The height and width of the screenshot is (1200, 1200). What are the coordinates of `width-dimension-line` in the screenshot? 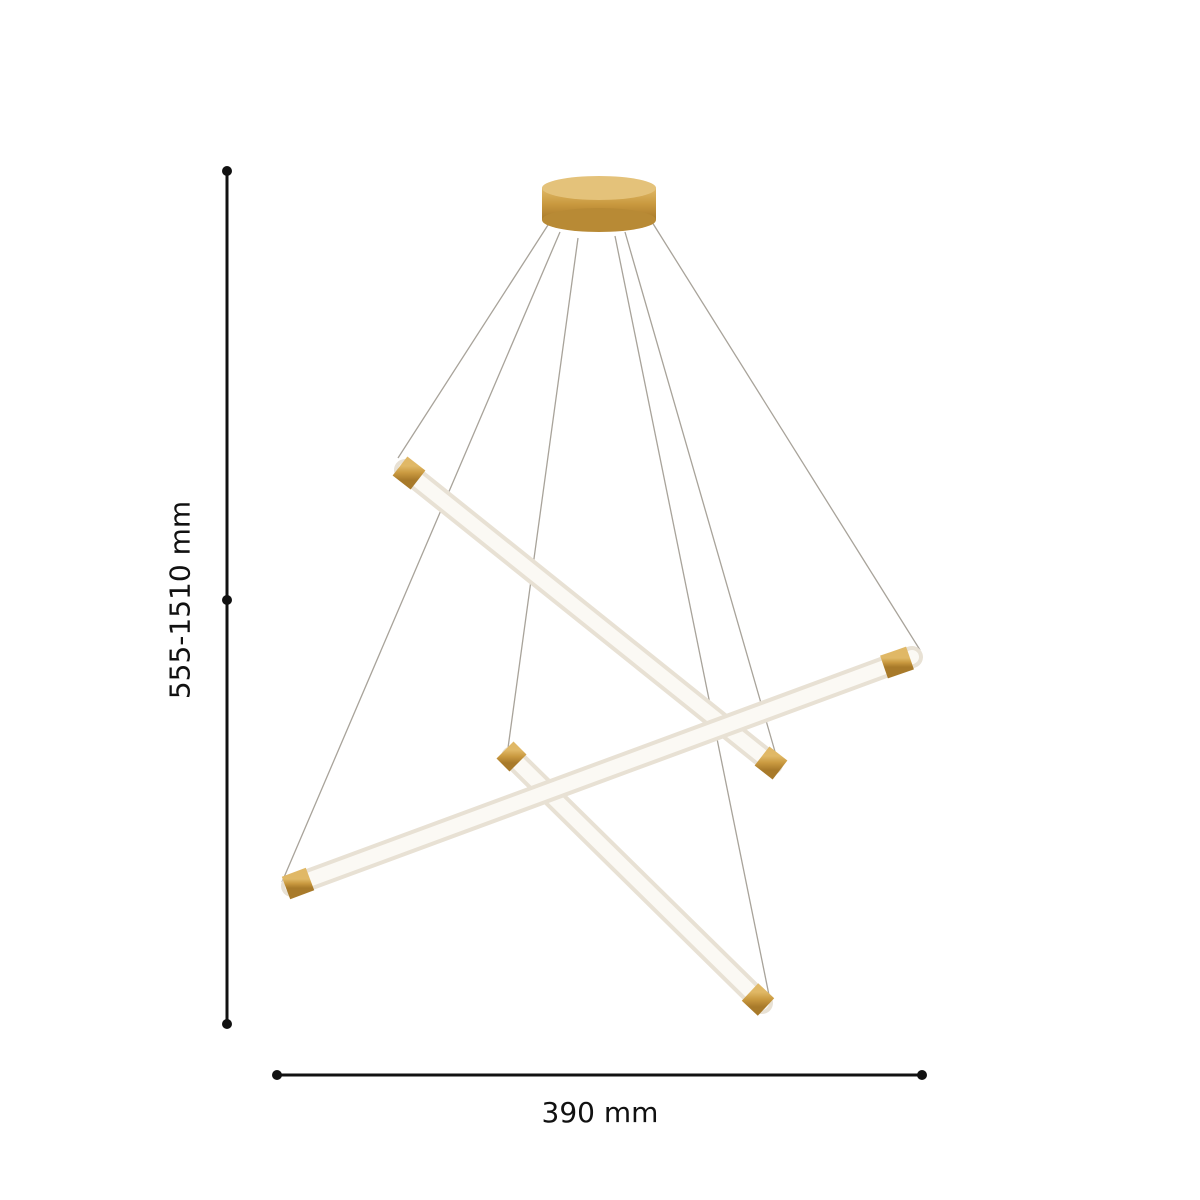 It's located at (599, 1075).